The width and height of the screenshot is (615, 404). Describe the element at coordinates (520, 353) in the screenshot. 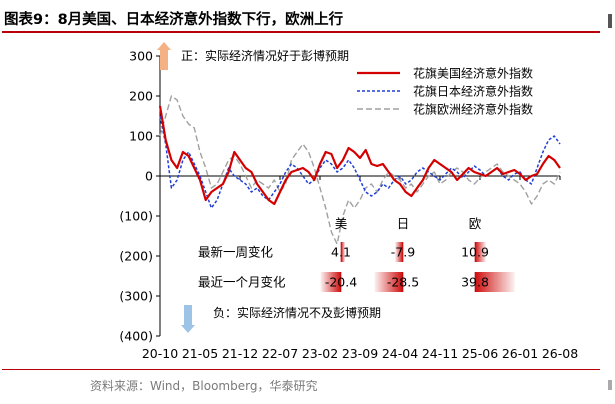

I see `x-tick-label: 26-01` at that location.